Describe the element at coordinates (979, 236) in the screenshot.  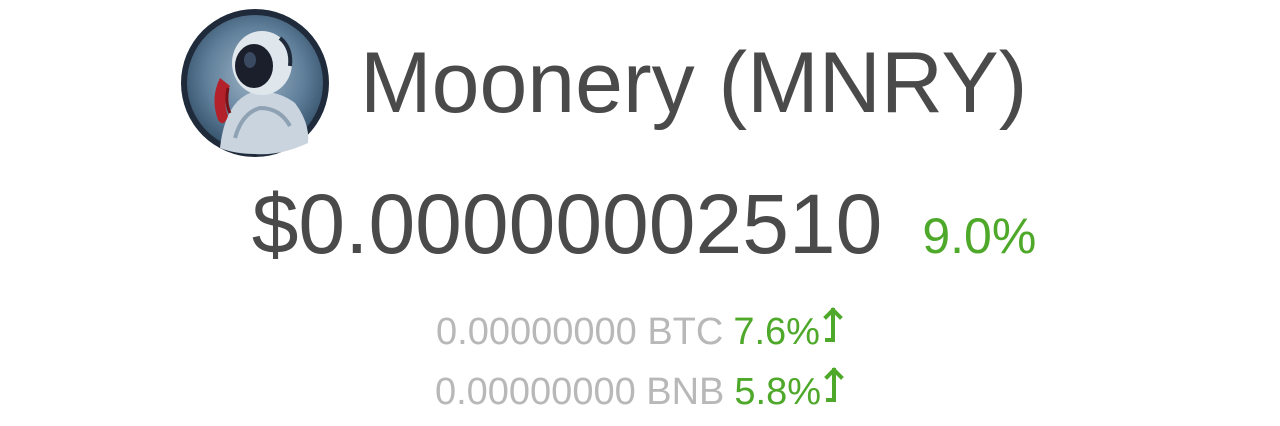
I see `usd-change-percent: 9.0%` at that location.